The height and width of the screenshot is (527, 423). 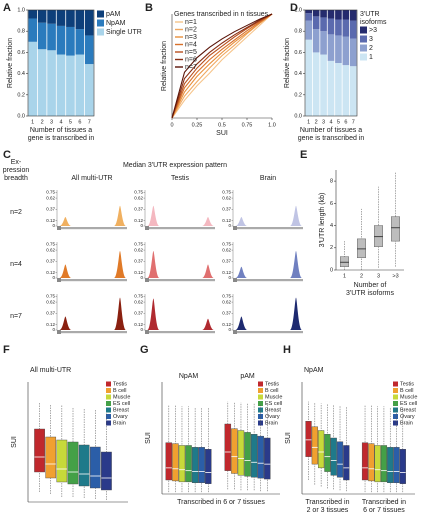 I want to click on group-label: 2 or 3 tissues, so click(x=328, y=510).